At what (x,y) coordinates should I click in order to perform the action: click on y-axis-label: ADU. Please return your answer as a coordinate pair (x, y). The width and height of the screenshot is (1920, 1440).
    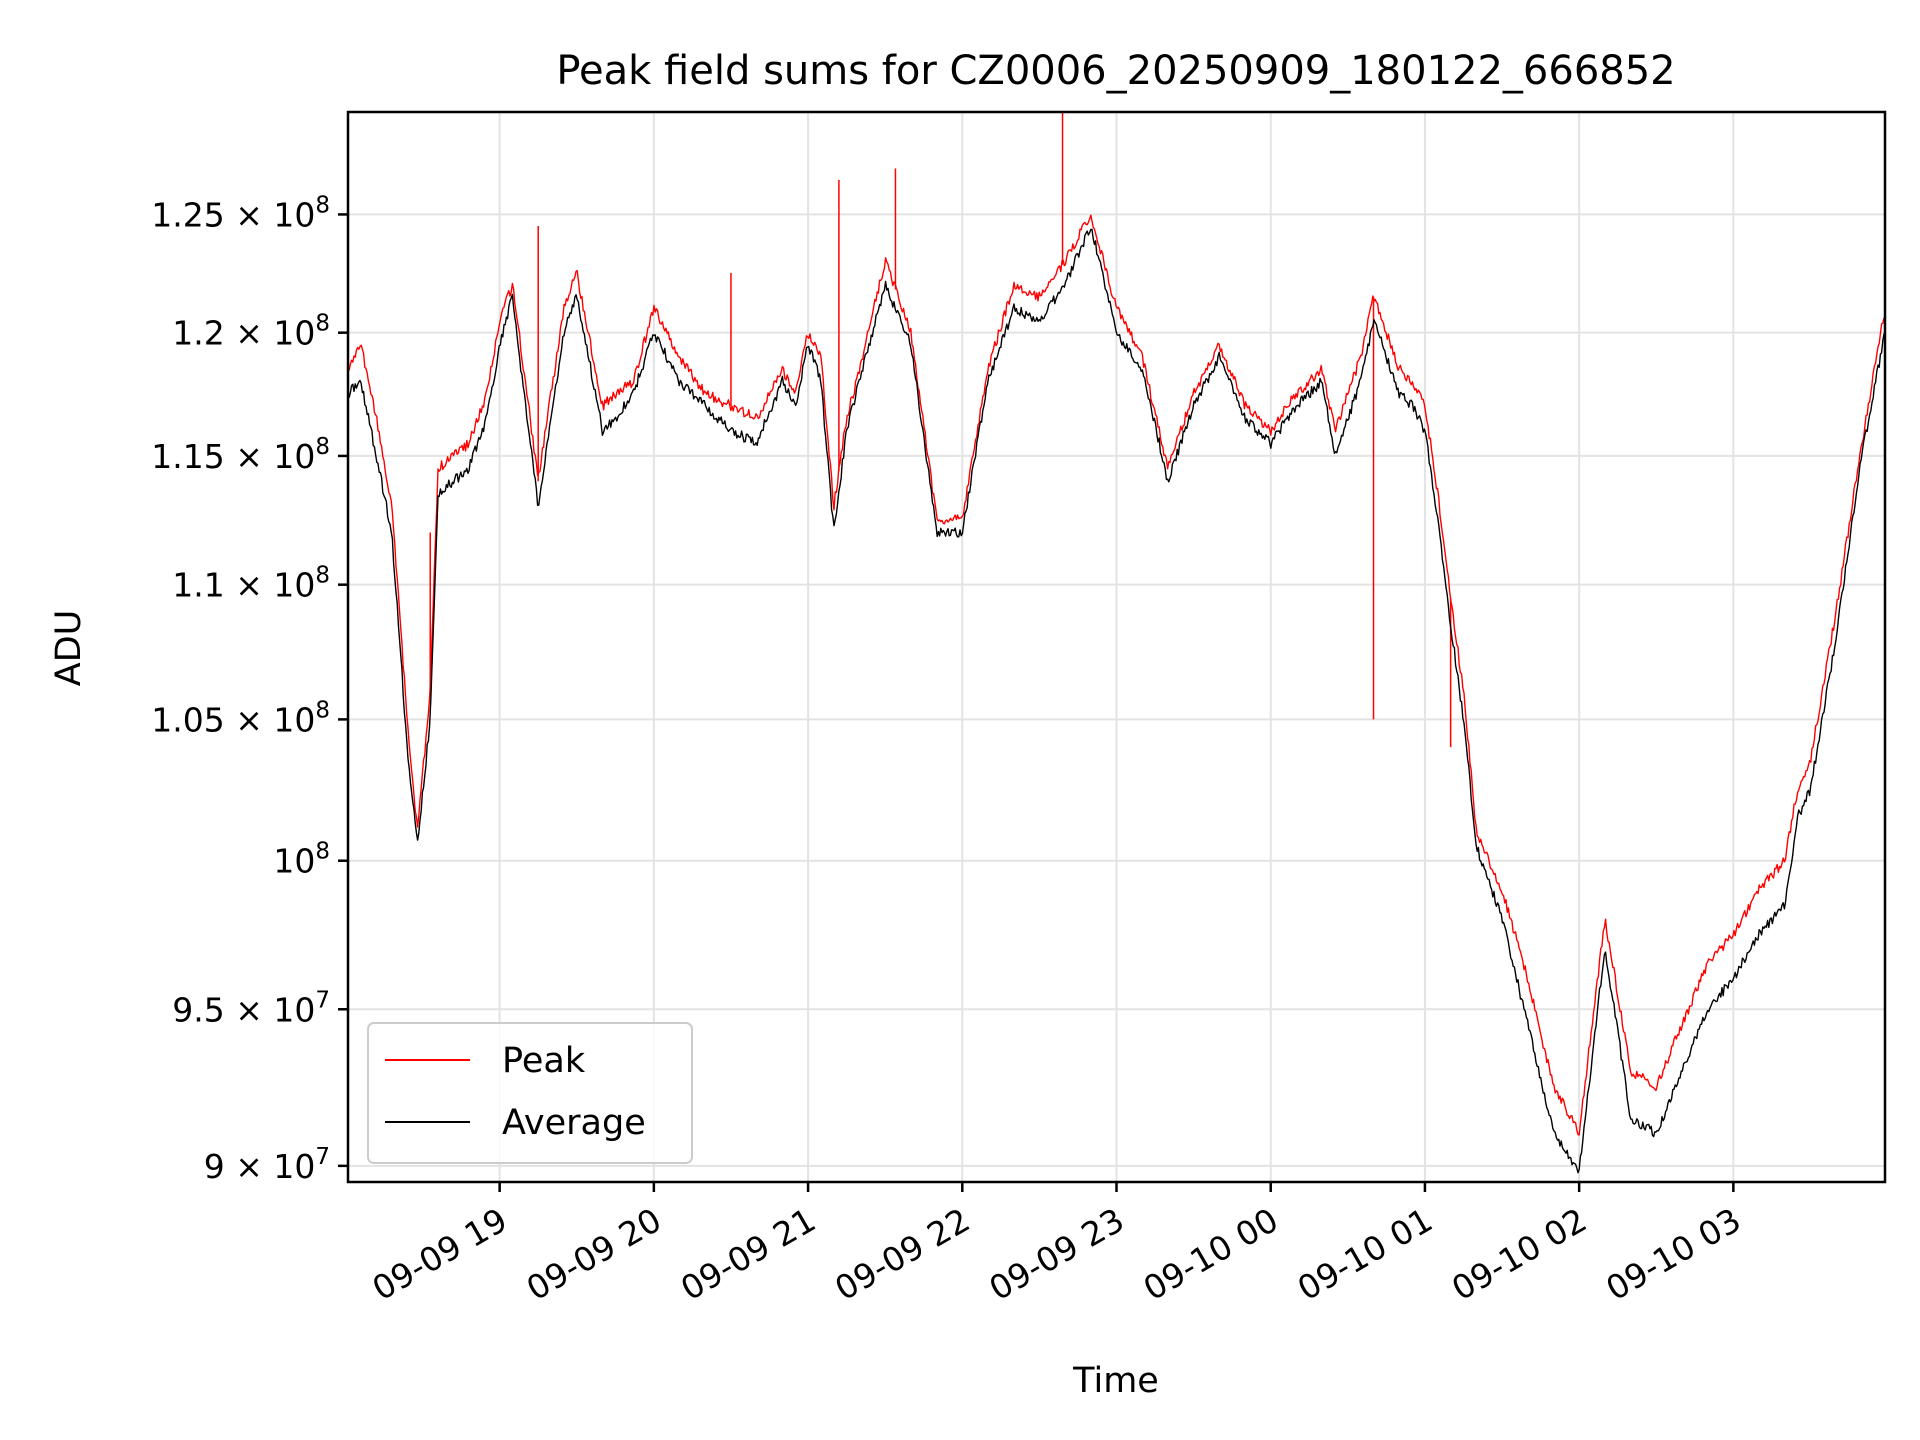
    Looking at the image, I should click on (69, 648).